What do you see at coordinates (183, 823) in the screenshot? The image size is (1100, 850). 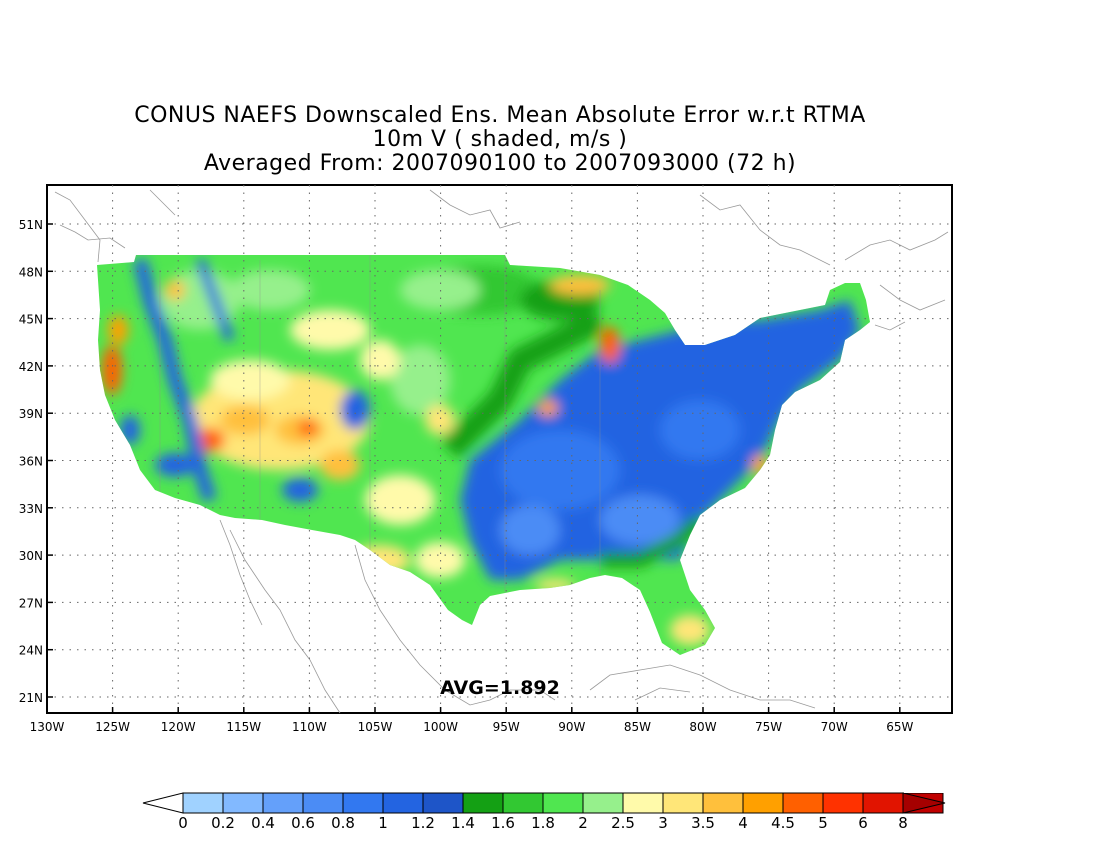 I see `colorbar-label: 0` at bounding box center [183, 823].